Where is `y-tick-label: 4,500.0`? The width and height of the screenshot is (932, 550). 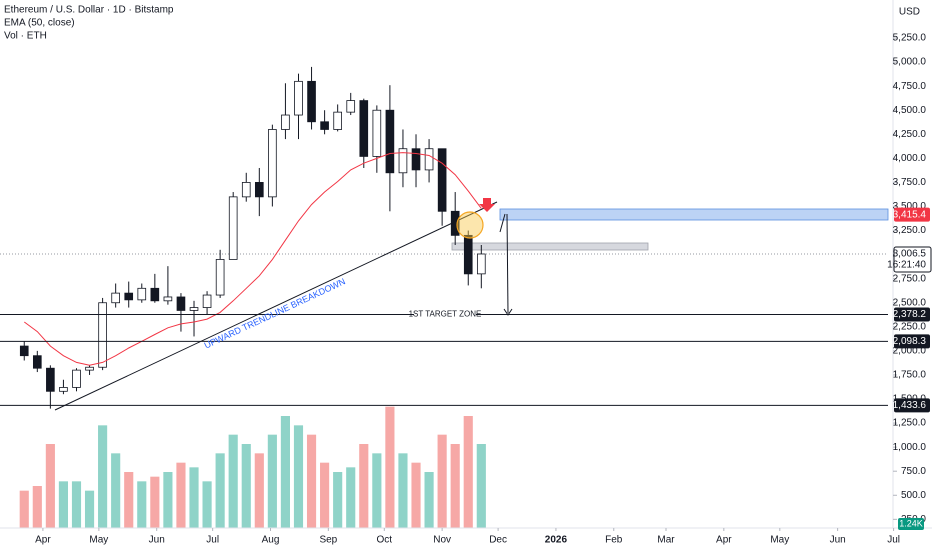
y-tick-label: 4,500.0 is located at coordinates (910, 110).